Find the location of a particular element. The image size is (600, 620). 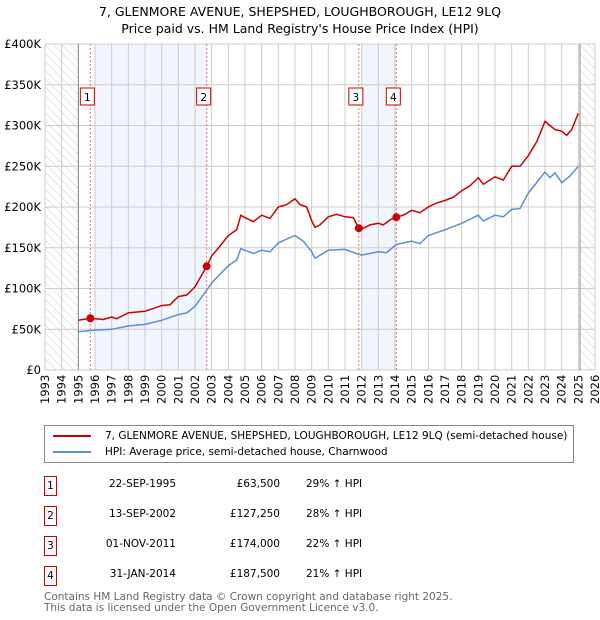

sale-date: 13-SEP-2002 is located at coordinates (142, 514).